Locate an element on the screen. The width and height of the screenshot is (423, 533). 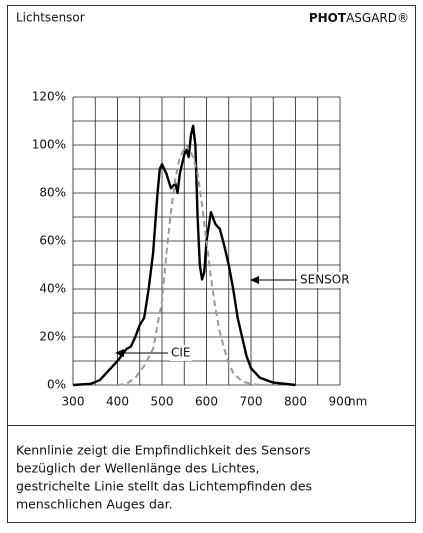
header-title: Lichtsensor is located at coordinates (50, 18).